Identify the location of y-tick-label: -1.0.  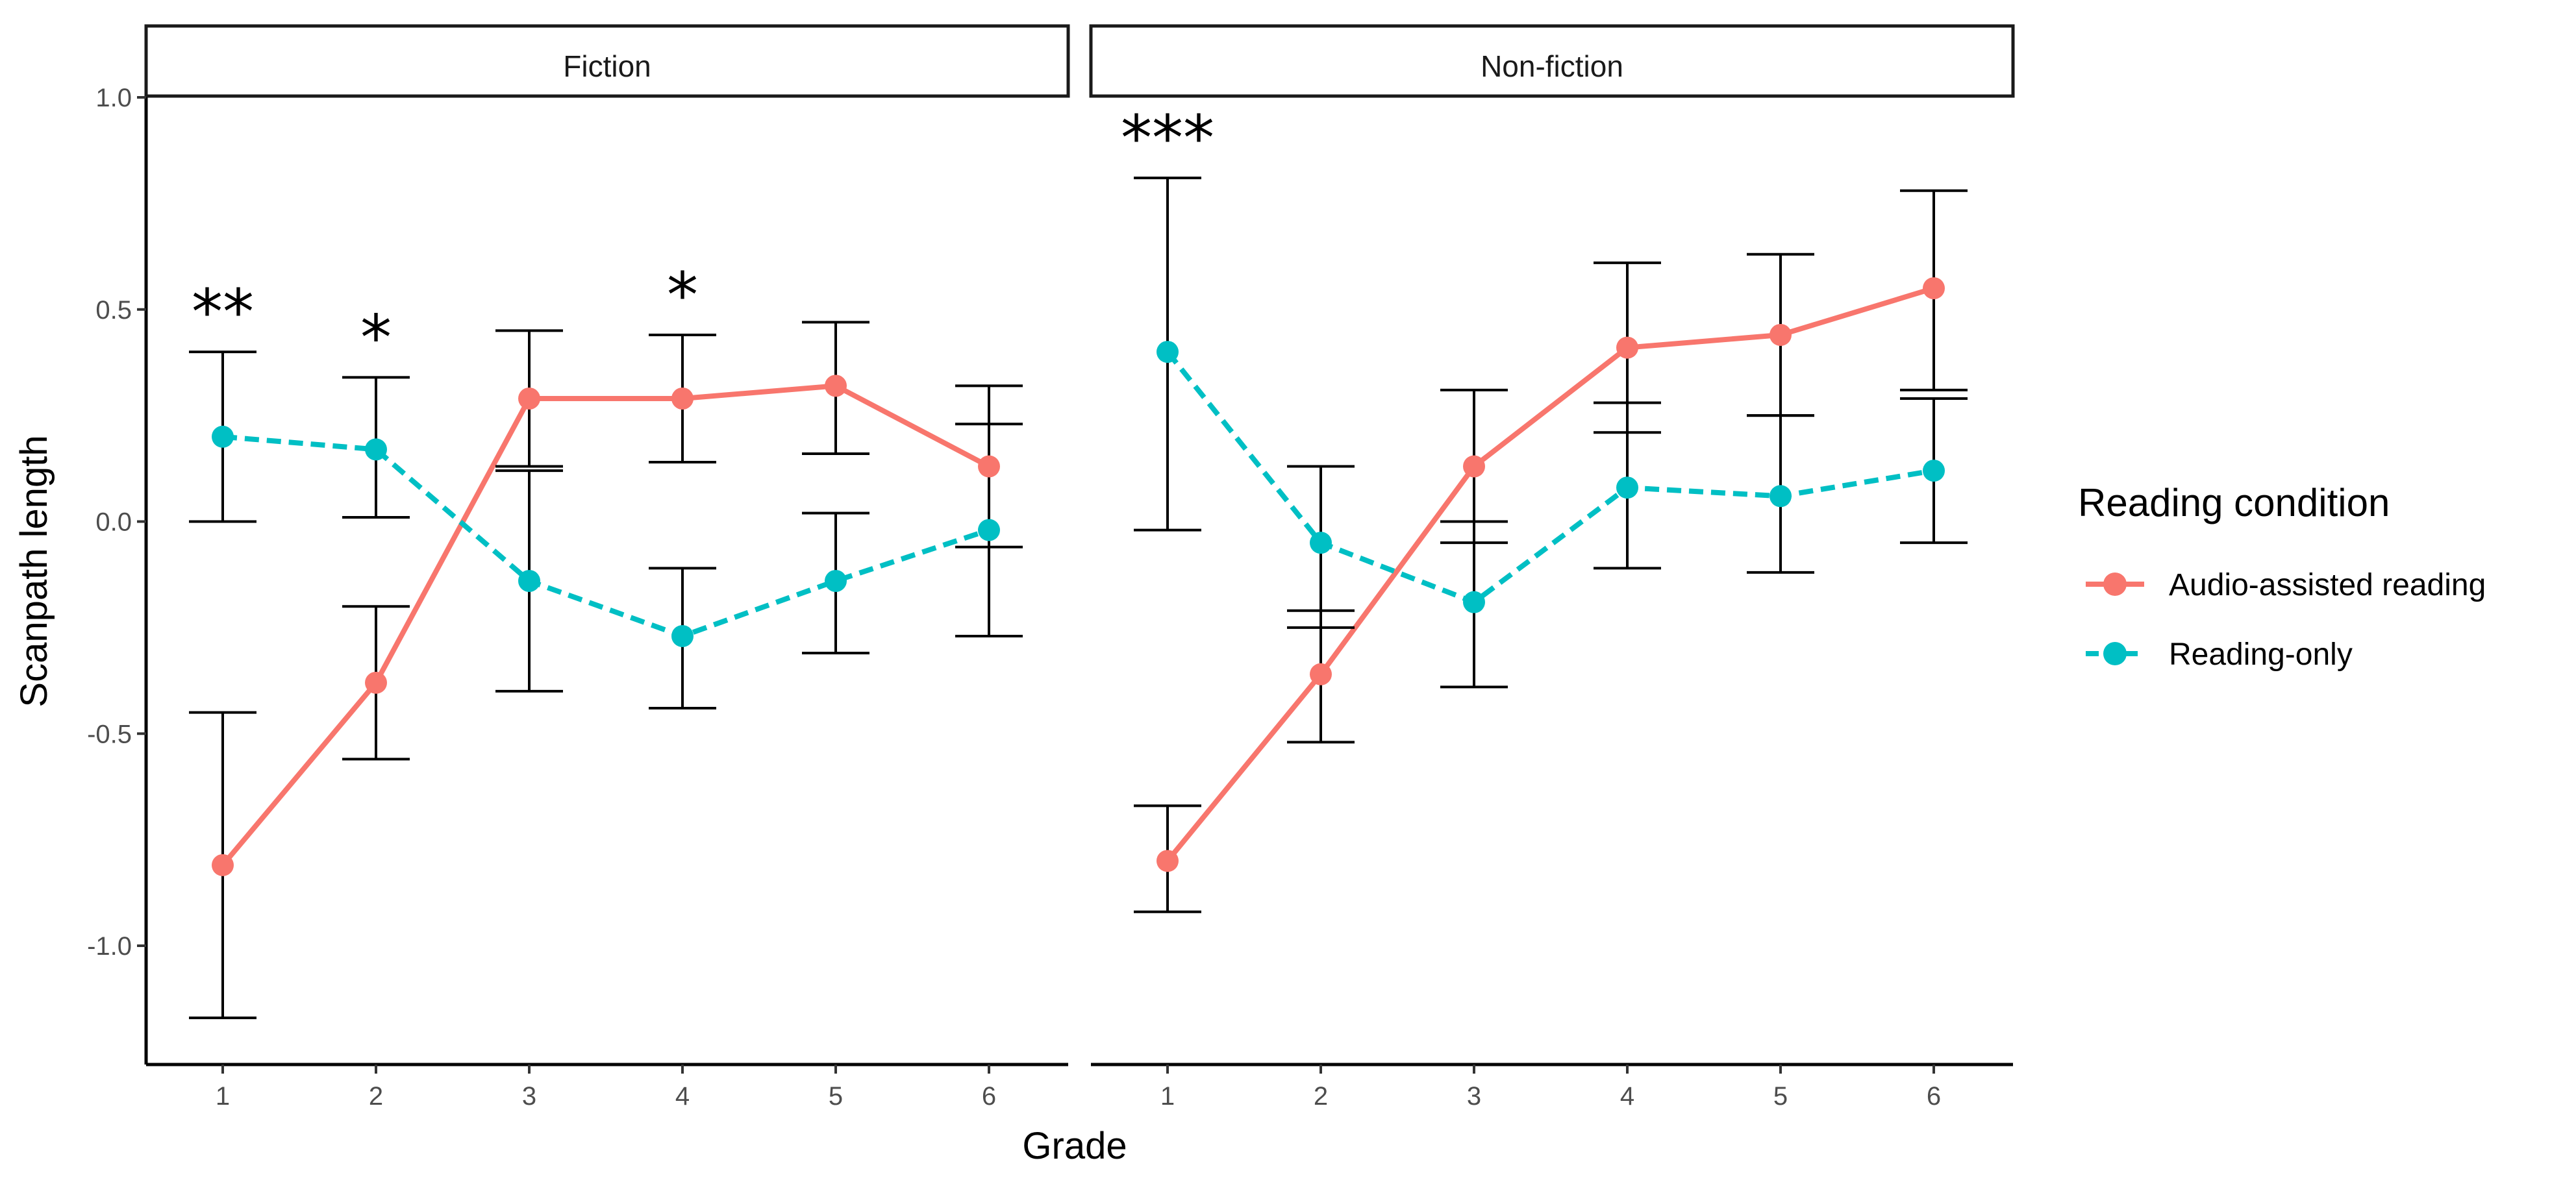
(109, 946).